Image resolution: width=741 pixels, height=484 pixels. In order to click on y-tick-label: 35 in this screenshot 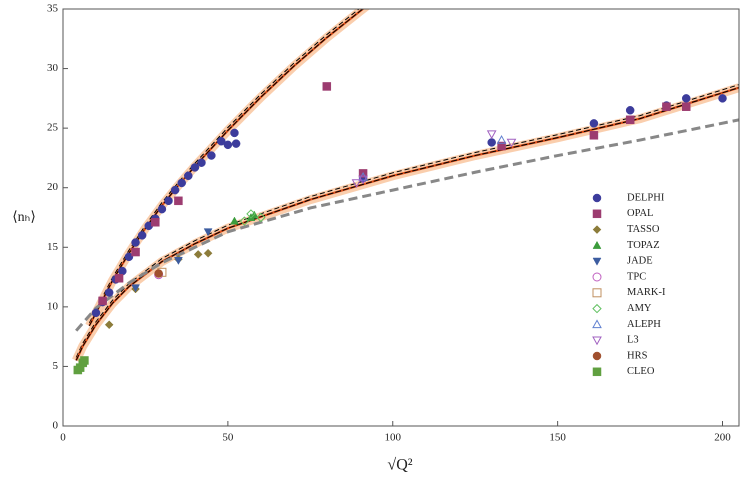, I will do `click(53, 9)`.